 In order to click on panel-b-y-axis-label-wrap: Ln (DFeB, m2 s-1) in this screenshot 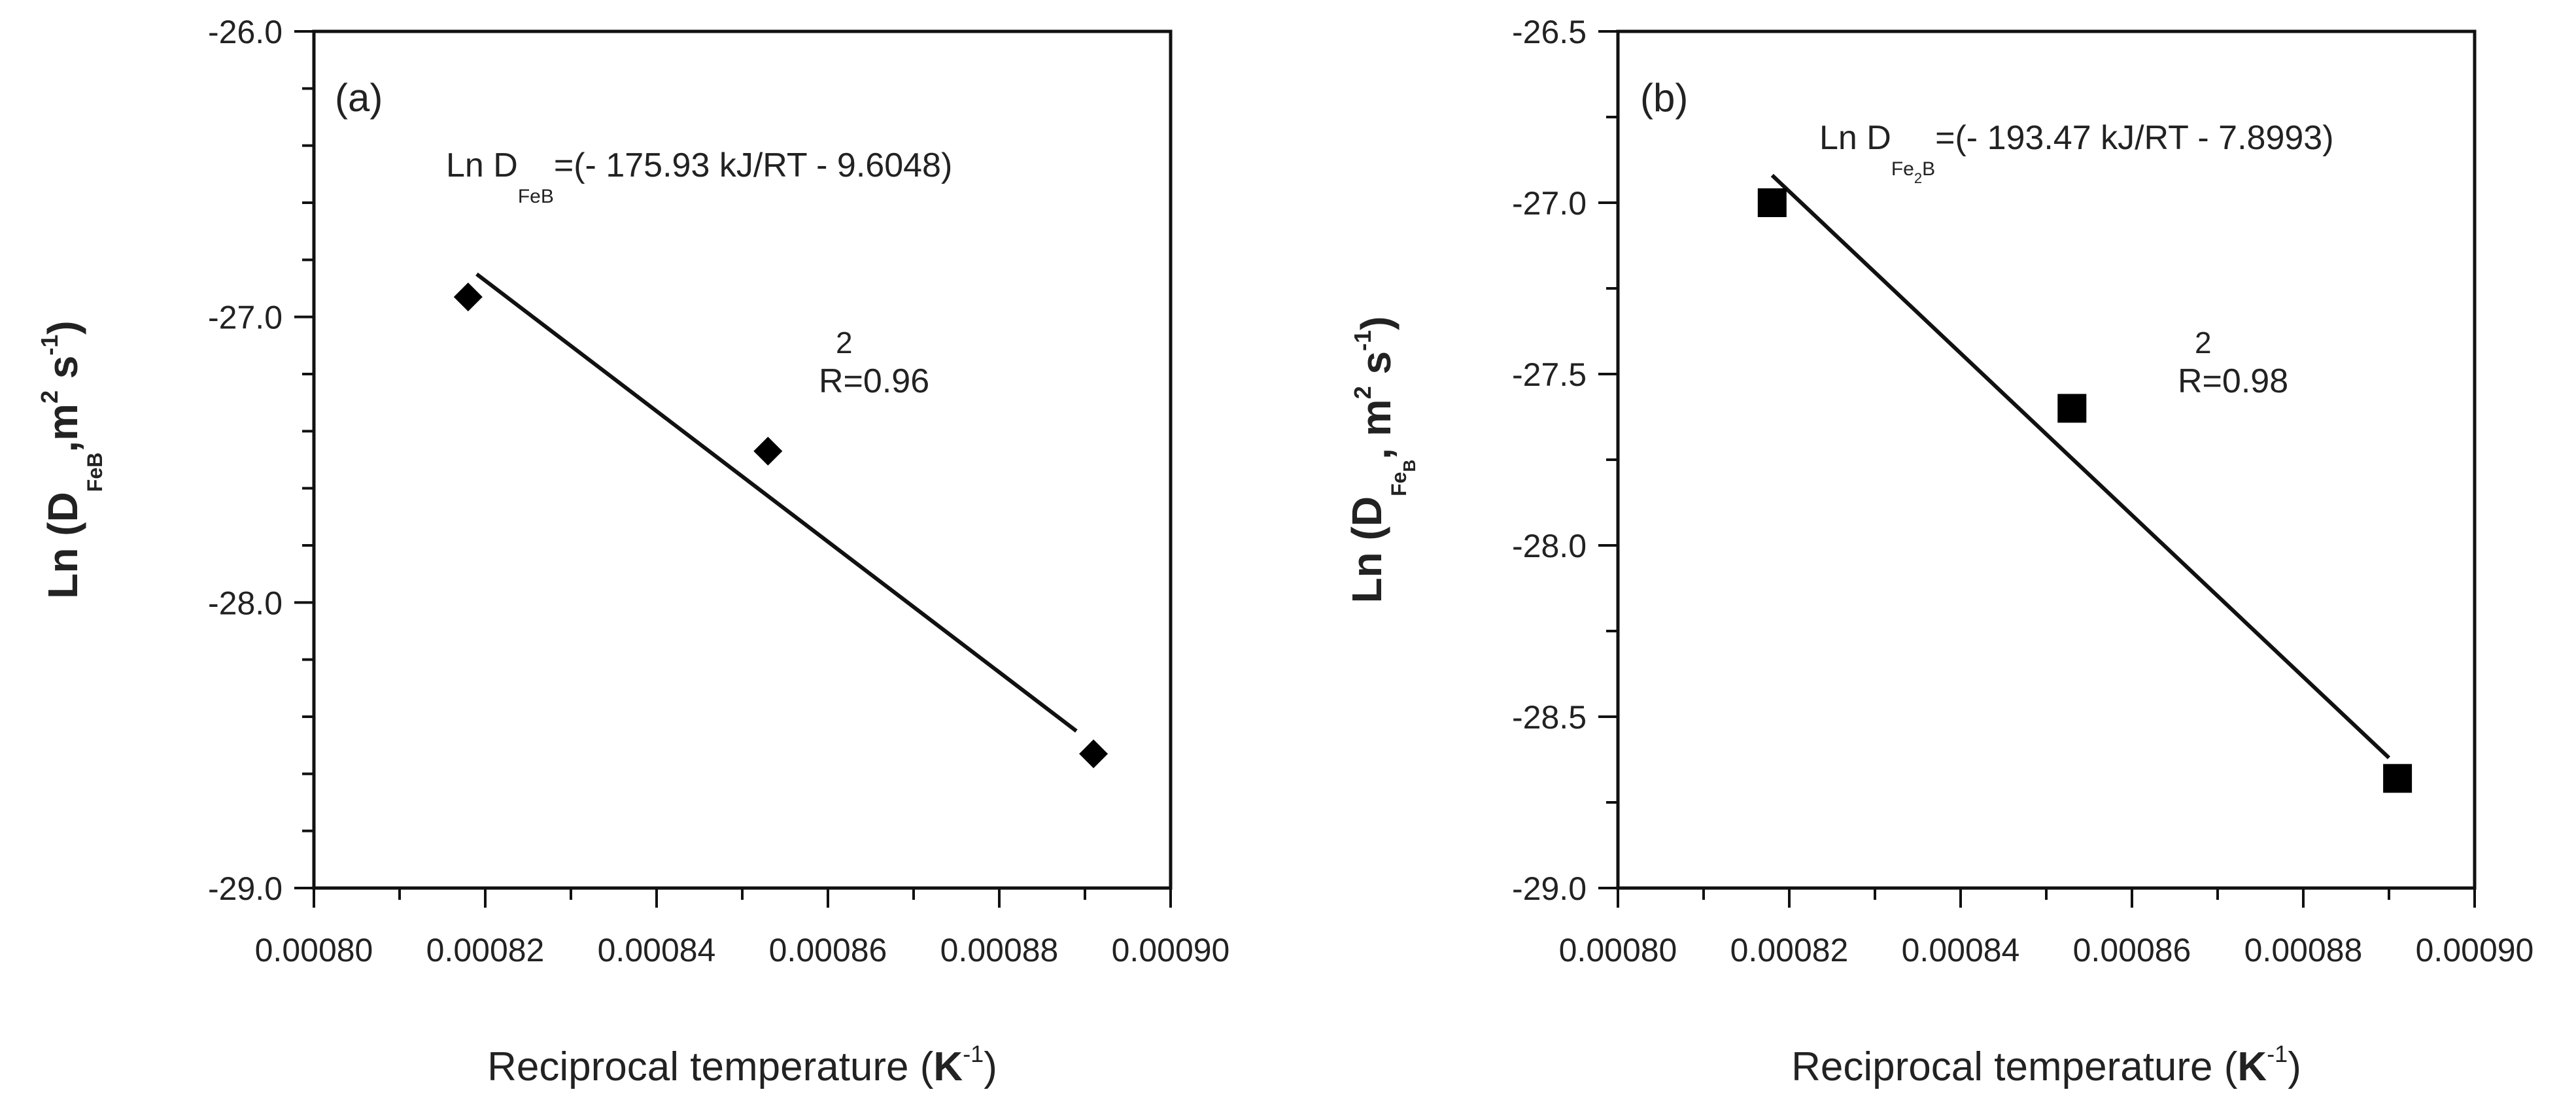, I will do `click(1381, 460)`.